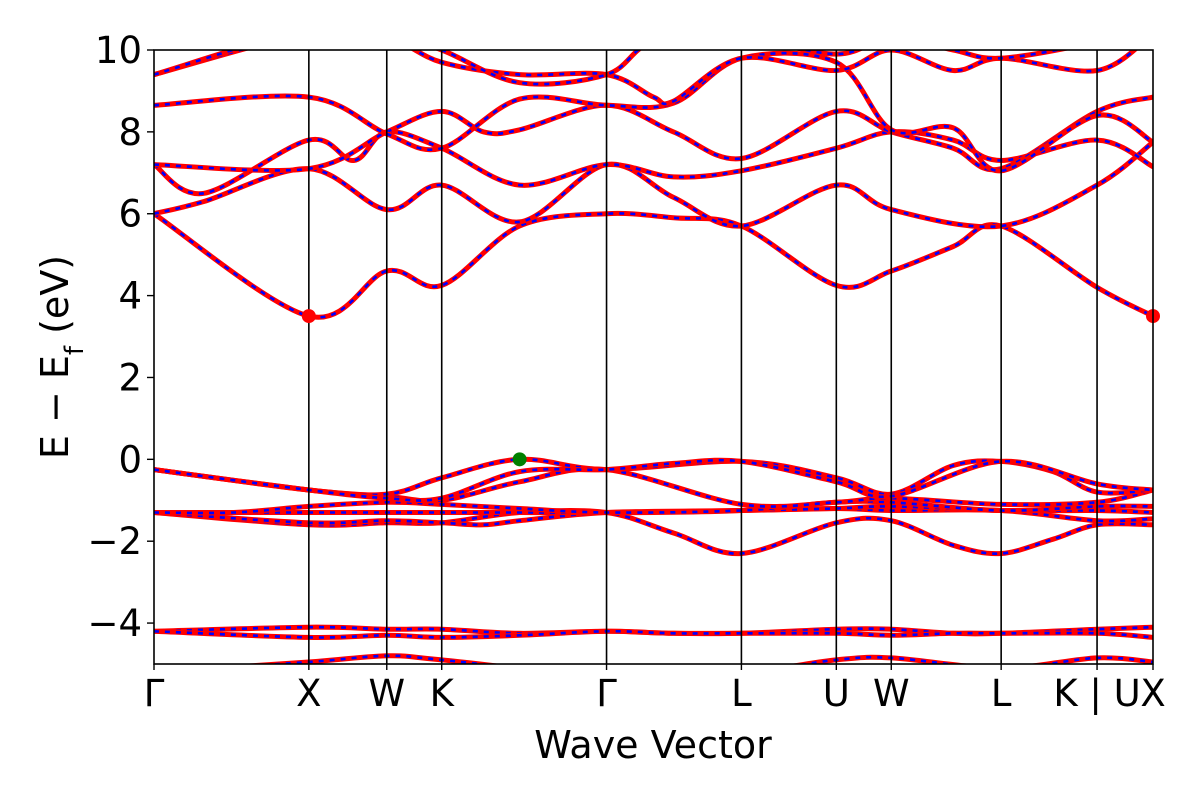 The width and height of the screenshot is (1200, 800). Describe the element at coordinates (653, 480) in the screenshot. I see `band-9-dashed-line` at that location.